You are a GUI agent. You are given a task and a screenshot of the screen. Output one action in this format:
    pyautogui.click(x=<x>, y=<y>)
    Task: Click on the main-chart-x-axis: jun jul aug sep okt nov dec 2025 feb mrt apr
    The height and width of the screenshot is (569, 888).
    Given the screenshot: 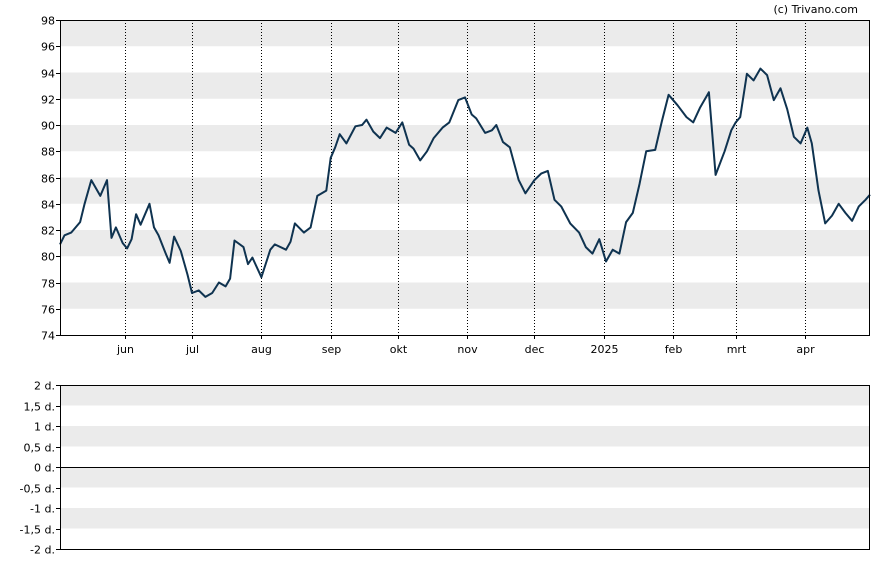 What is the action you would take?
    pyautogui.click(x=465, y=345)
    